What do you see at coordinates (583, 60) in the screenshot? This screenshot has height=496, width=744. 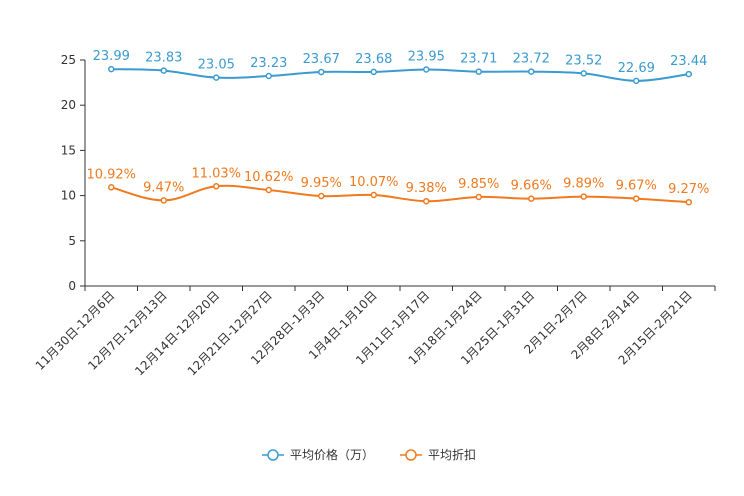 I see `data-label: 23.52` at bounding box center [583, 60].